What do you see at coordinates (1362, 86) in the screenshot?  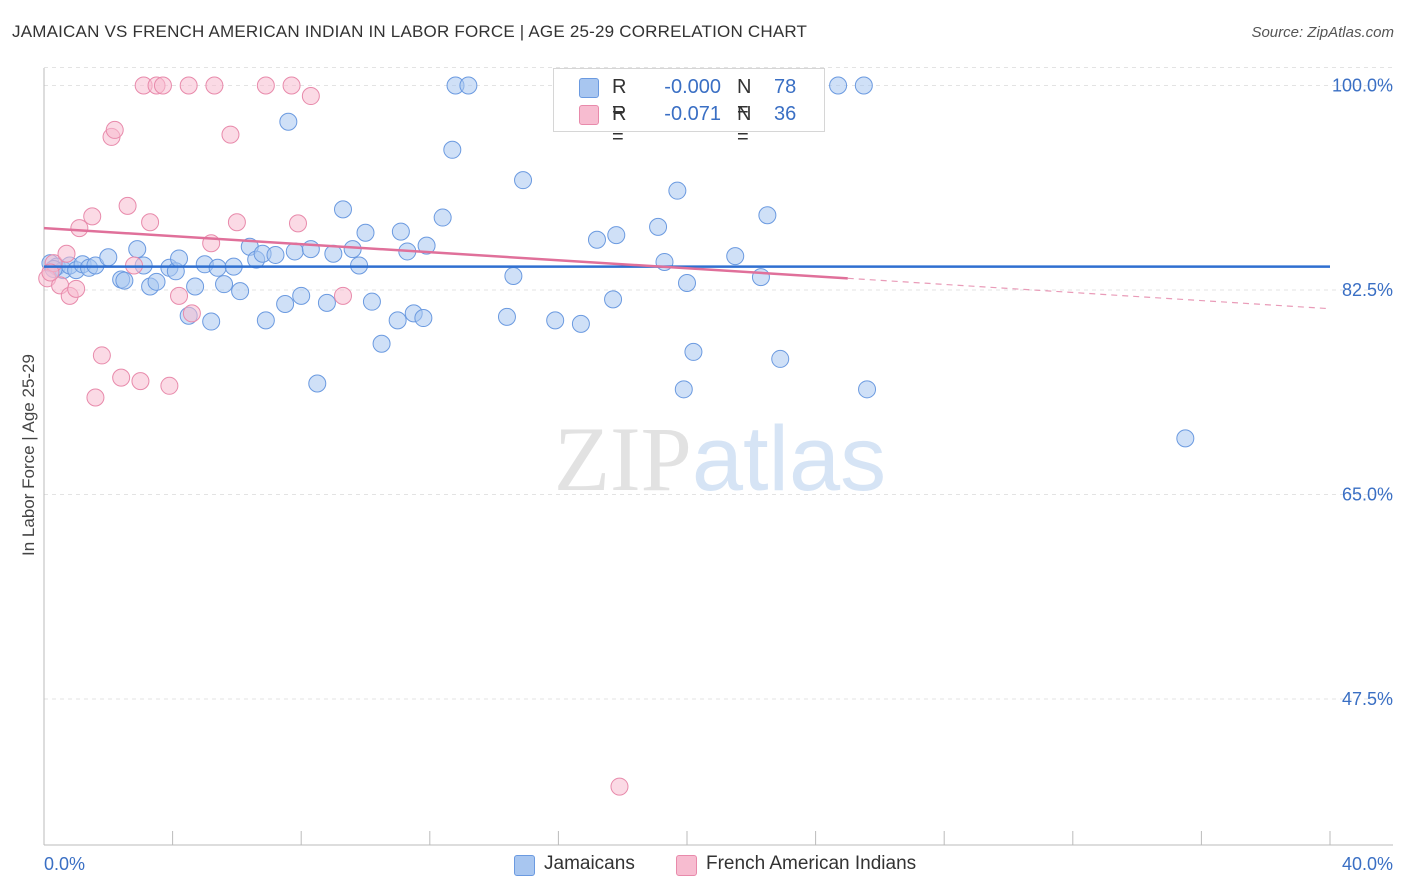 I see `y-tick-label: 100.0%` at bounding box center [1362, 86].